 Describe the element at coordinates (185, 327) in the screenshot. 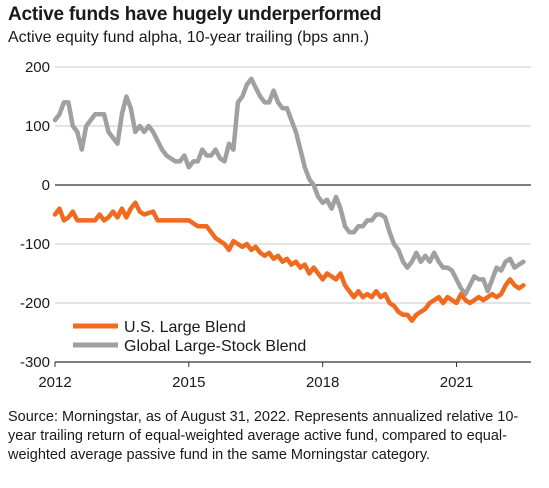

I see `legend-label: U.S. Large Blend` at that location.